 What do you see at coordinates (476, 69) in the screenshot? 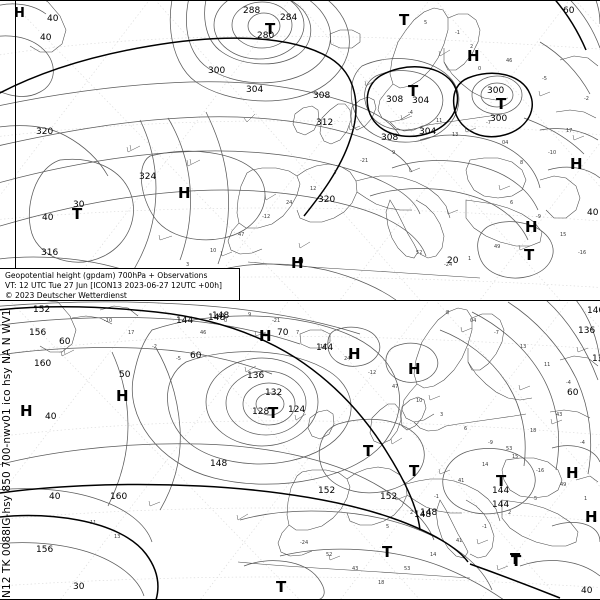
I see `contour-bold-300-east` at bounding box center [476, 69].